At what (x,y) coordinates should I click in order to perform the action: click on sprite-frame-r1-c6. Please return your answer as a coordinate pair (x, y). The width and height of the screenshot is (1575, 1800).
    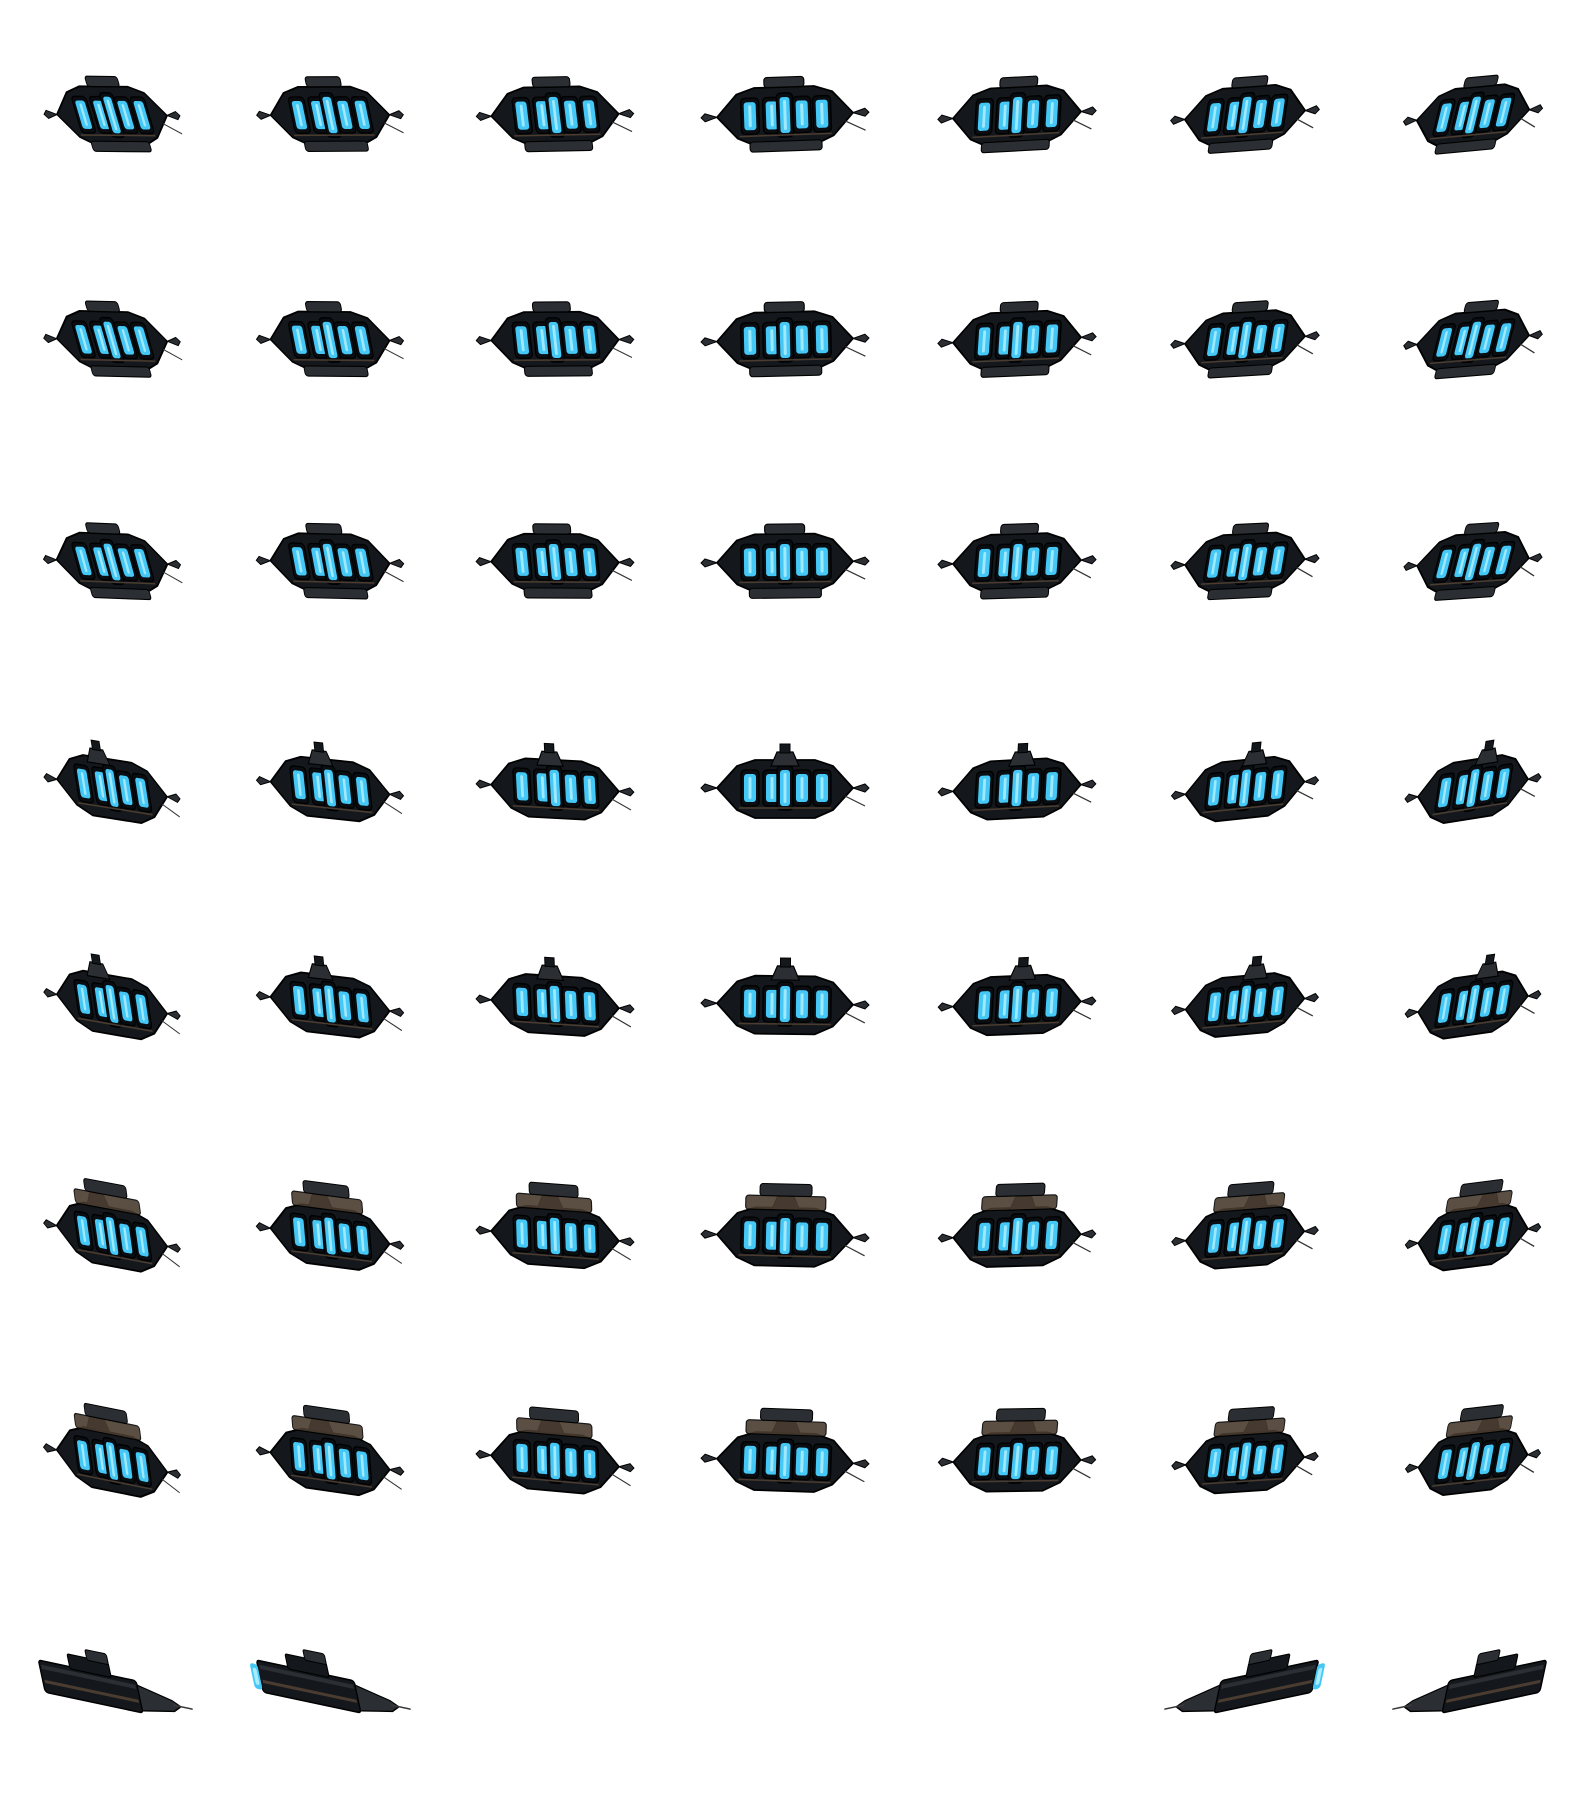
    Looking at the image, I should click on (1245, 115).